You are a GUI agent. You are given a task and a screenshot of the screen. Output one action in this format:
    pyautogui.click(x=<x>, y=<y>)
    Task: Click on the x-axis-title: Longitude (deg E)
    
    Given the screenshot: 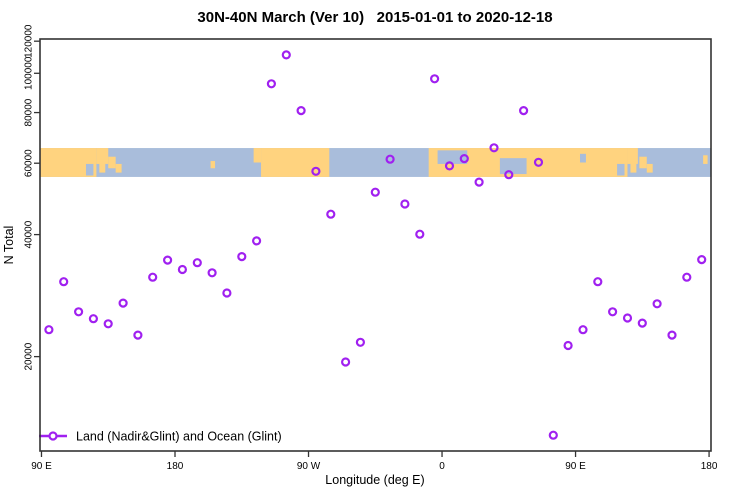 What is the action you would take?
    pyautogui.click(x=374, y=480)
    